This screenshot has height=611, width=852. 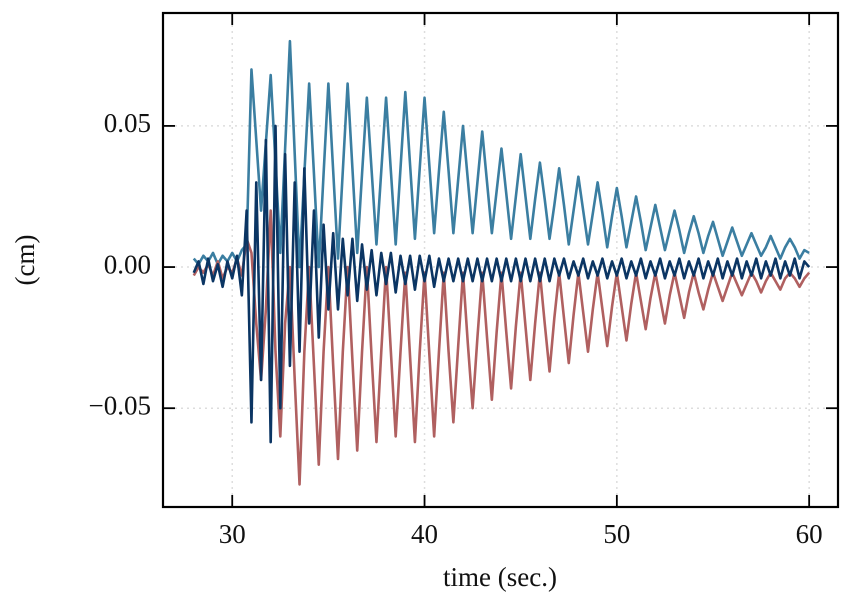 I want to click on y-tick-label: 0.05, so click(x=127, y=123).